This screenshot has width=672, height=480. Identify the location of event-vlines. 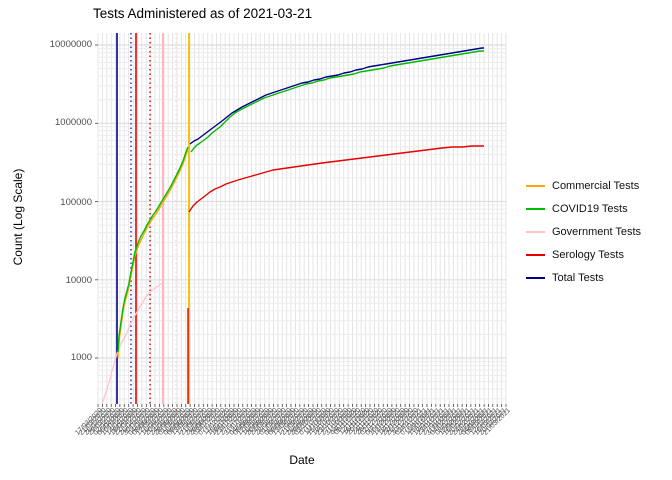
(153, 218).